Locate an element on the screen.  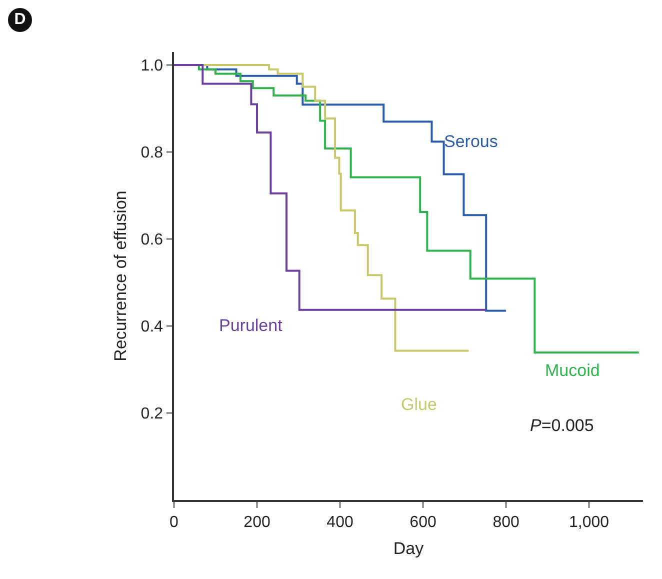
annotation: P=0.005 is located at coordinates (562, 425).